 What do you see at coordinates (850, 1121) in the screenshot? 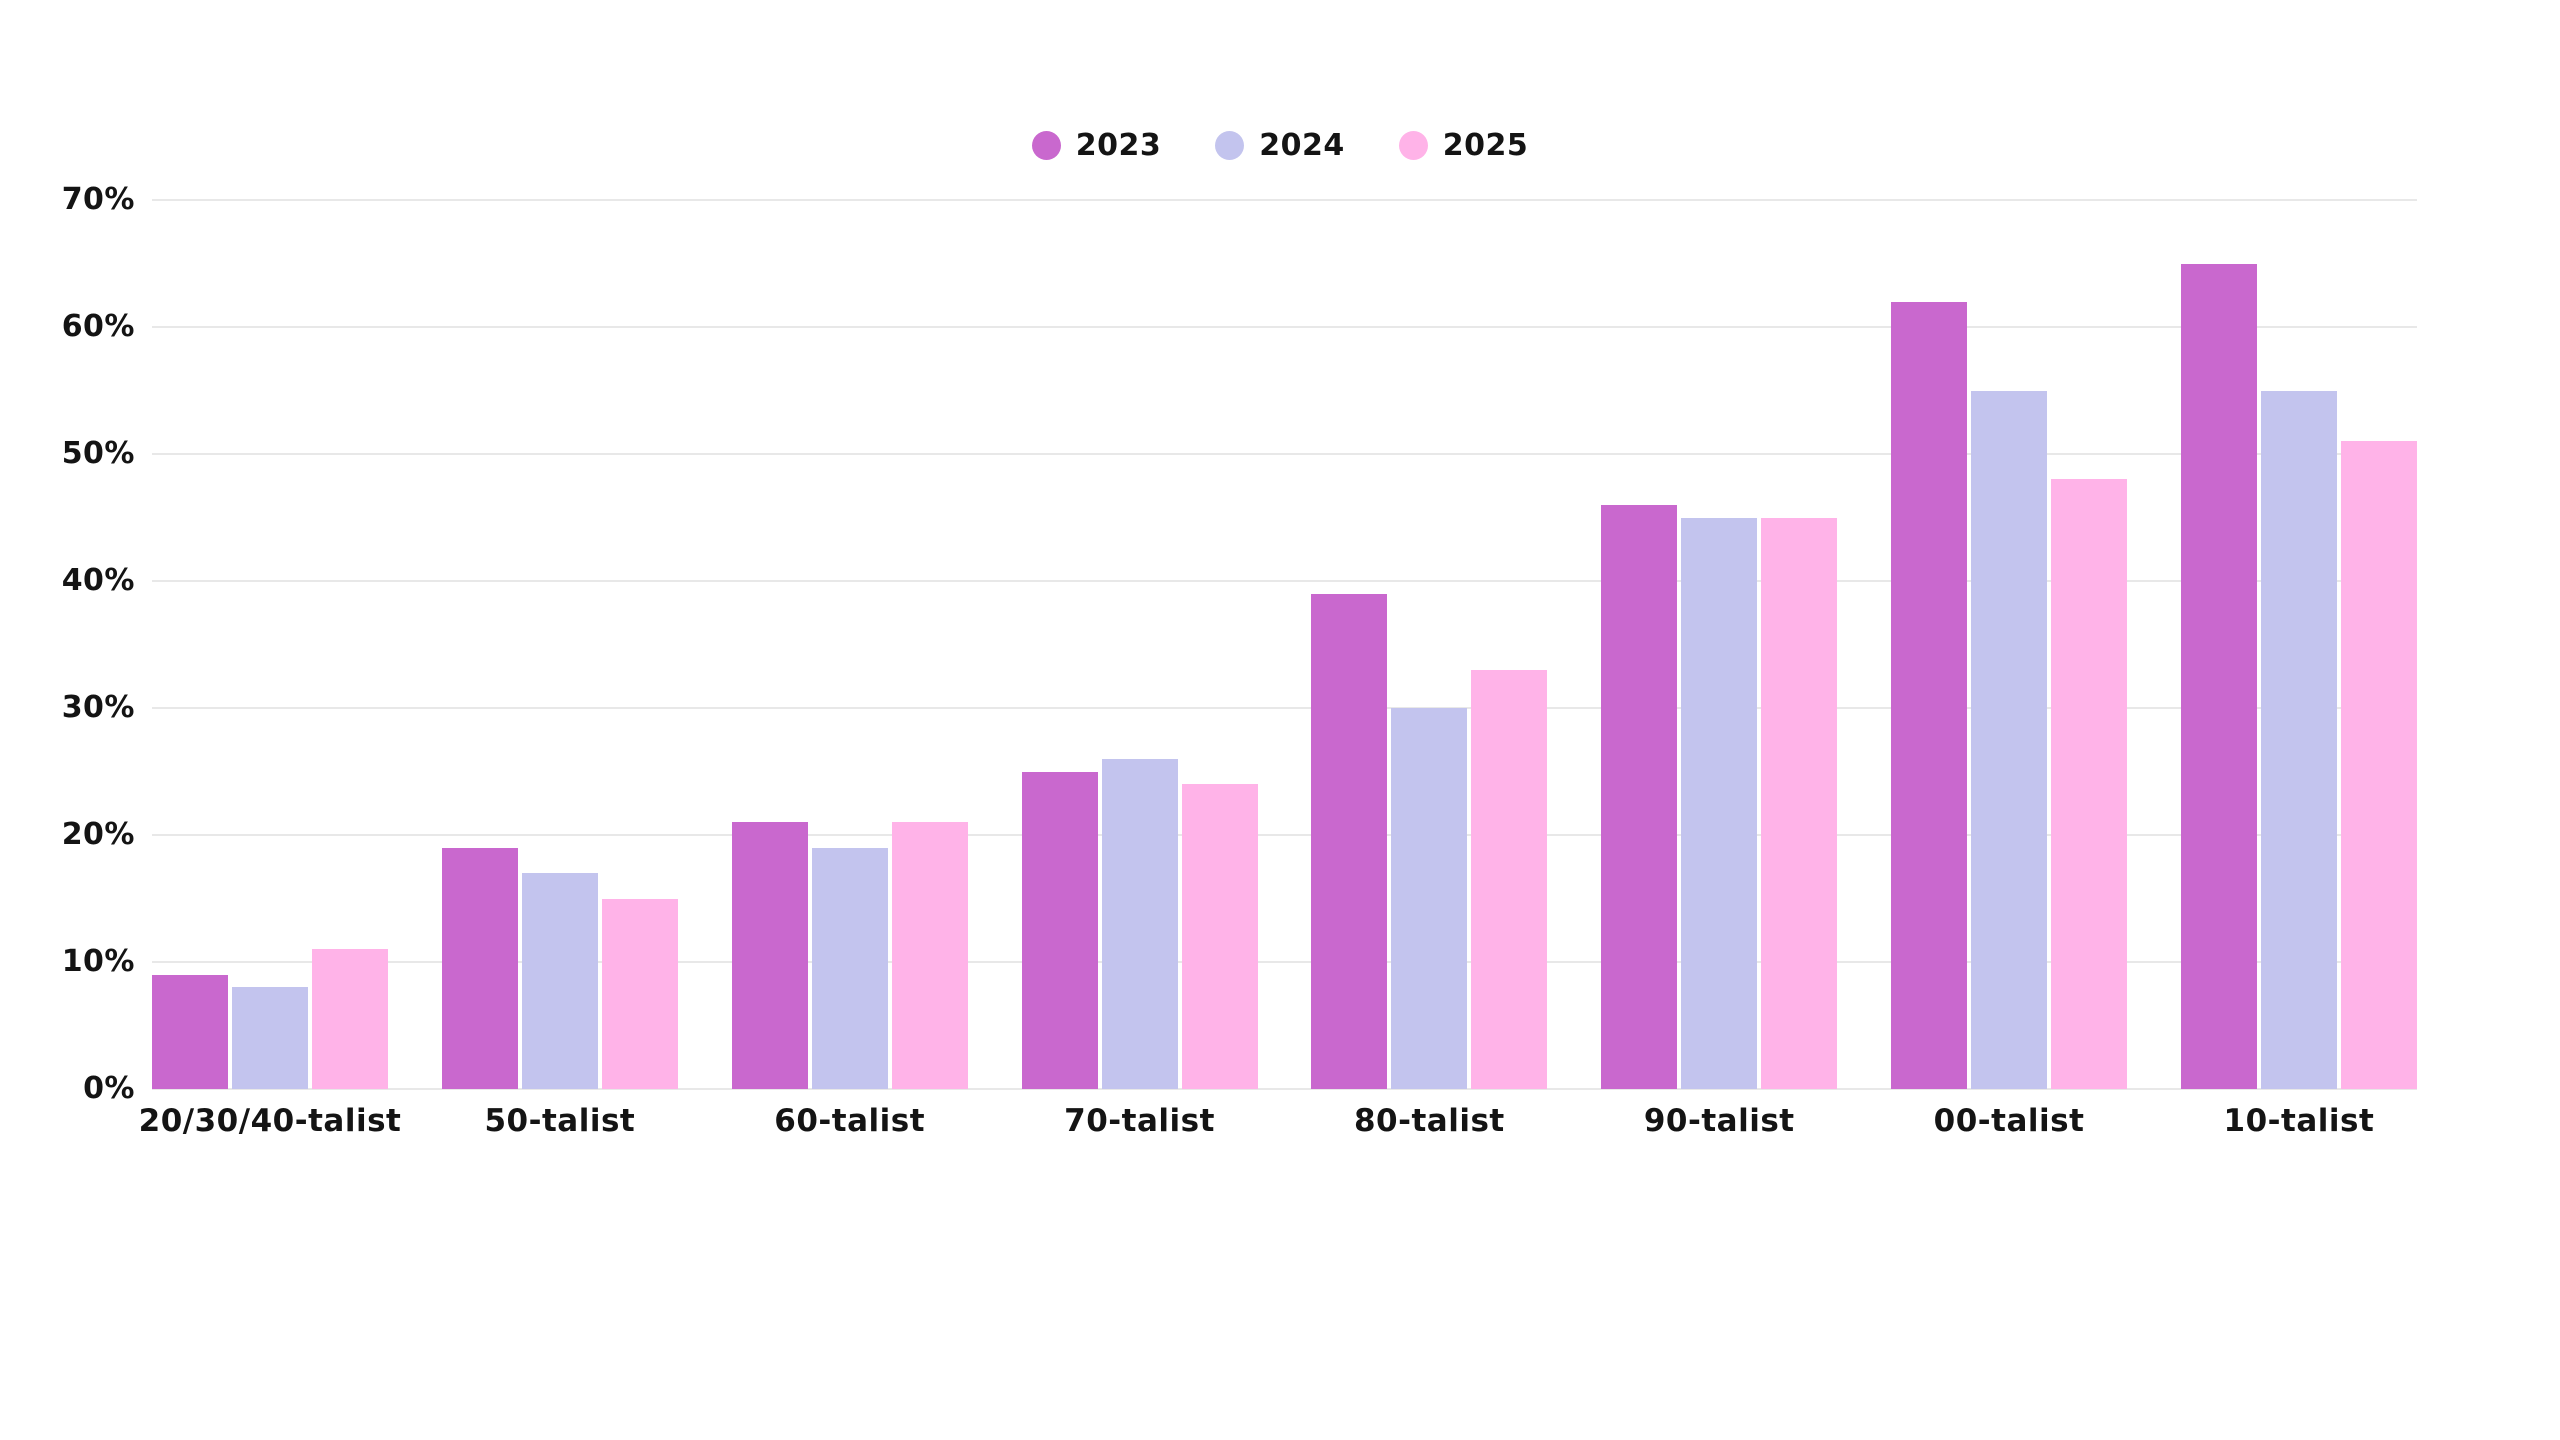
I see `x-category-label: 60-talist` at bounding box center [850, 1121].